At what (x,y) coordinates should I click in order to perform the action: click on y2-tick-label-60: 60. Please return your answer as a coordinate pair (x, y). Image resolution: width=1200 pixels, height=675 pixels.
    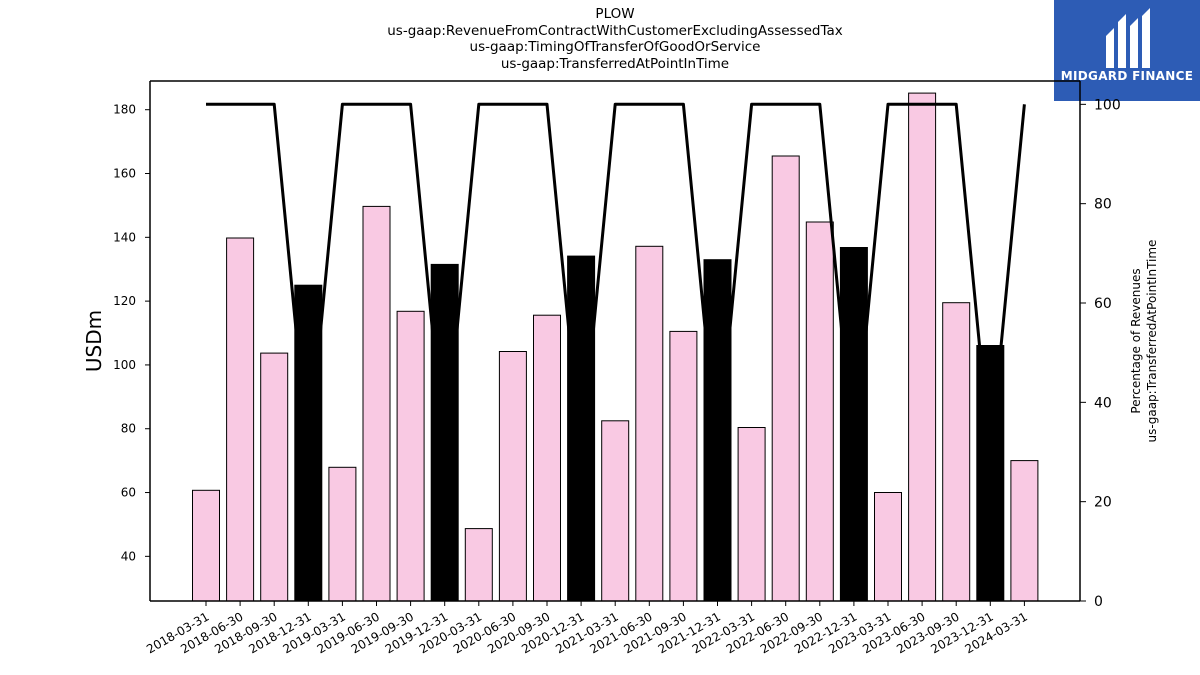
    Looking at the image, I should click on (1103, 304).